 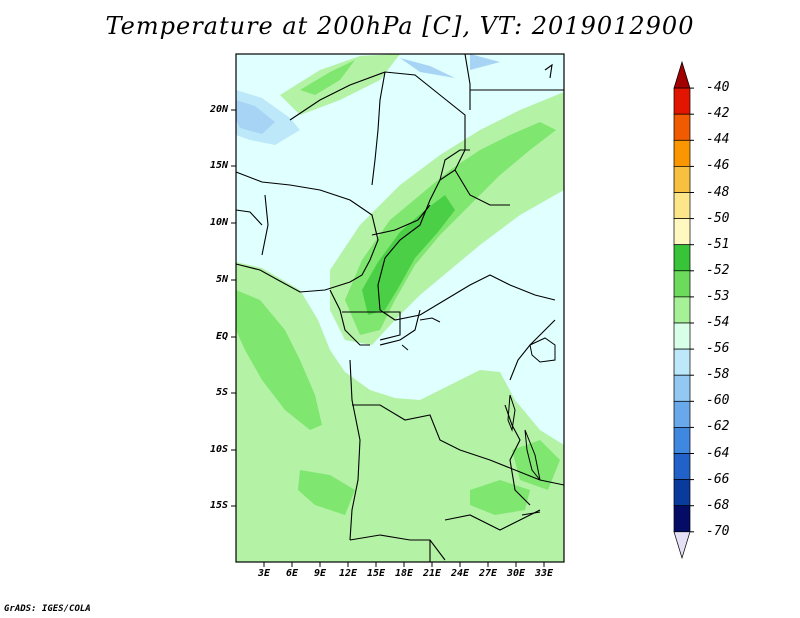 I want to click on lon-label-9e: 9E, so click(x=320, y=573).